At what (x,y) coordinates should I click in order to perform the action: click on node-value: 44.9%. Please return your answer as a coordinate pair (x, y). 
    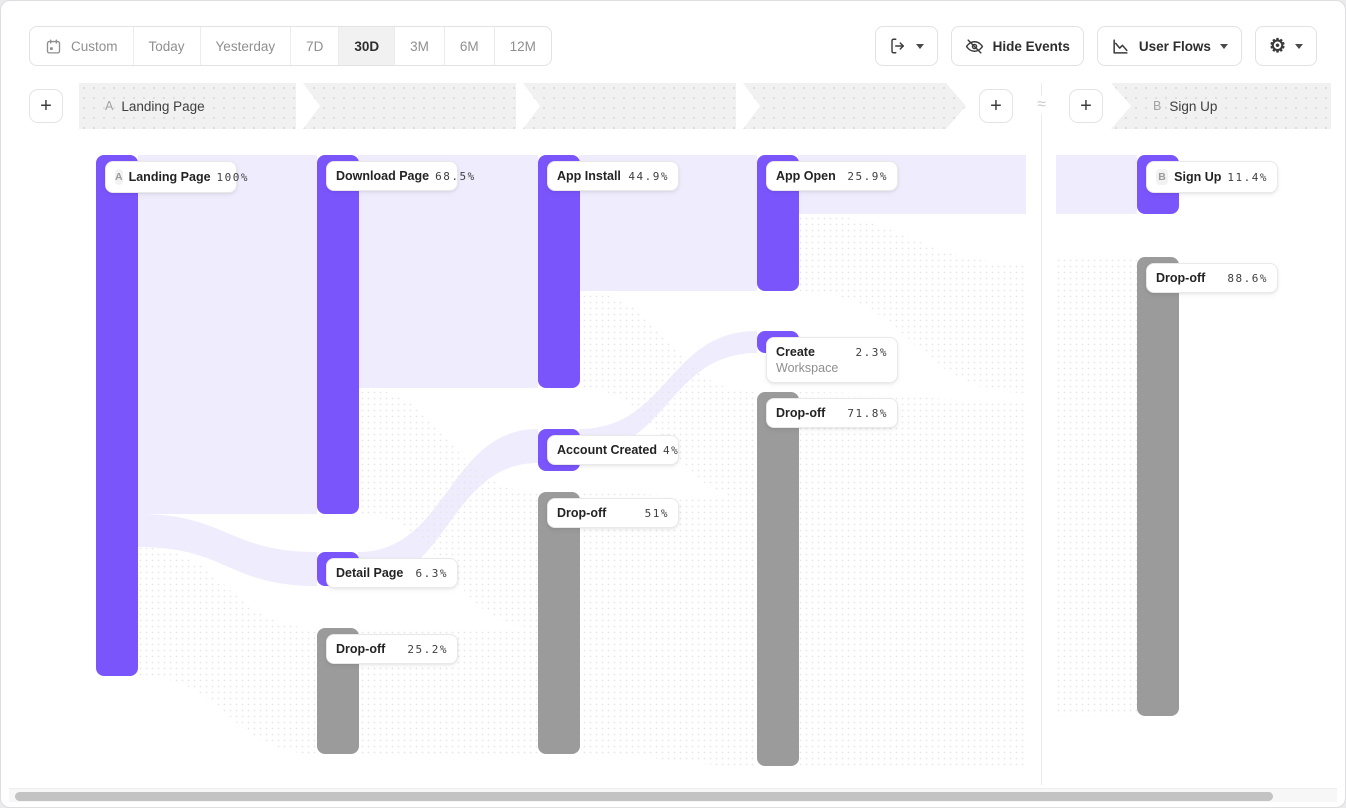
    Looking at the image, I should click on (648, 176).